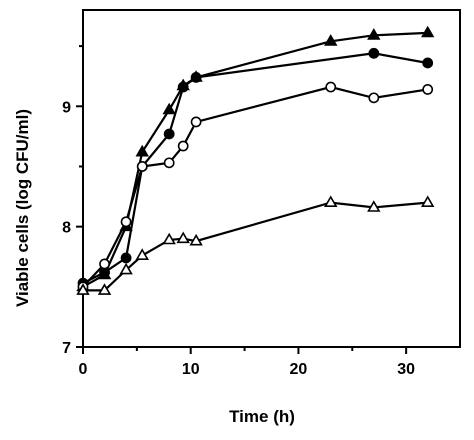 The image size is (474, 440). I want to click on y-tick-label: 7, so click(66, 348).